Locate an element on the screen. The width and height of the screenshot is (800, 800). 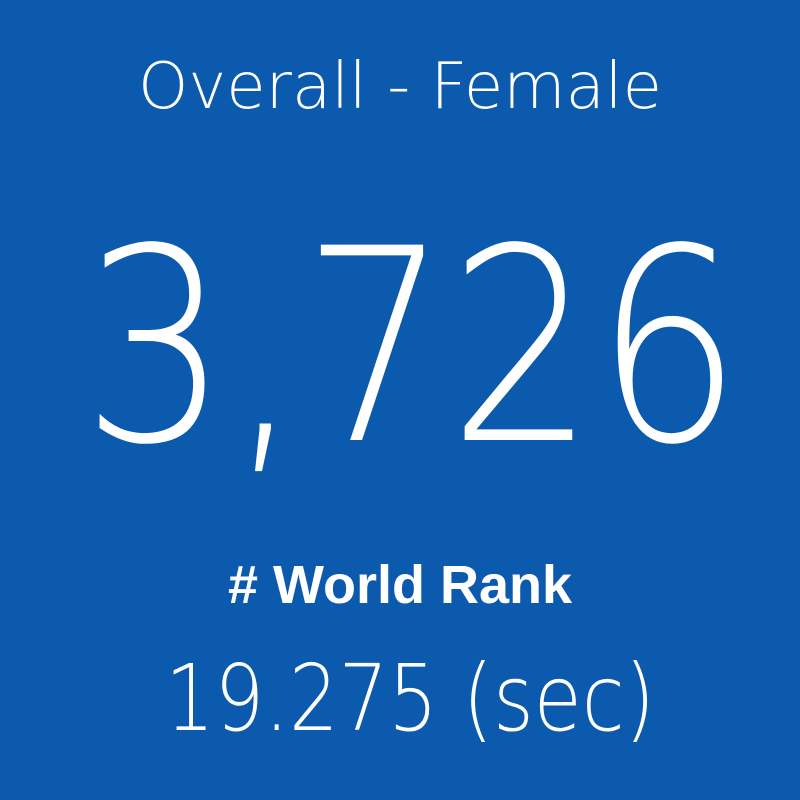
tile-subtitle: 19.275 (sec) is located at coordinates (410, 698).